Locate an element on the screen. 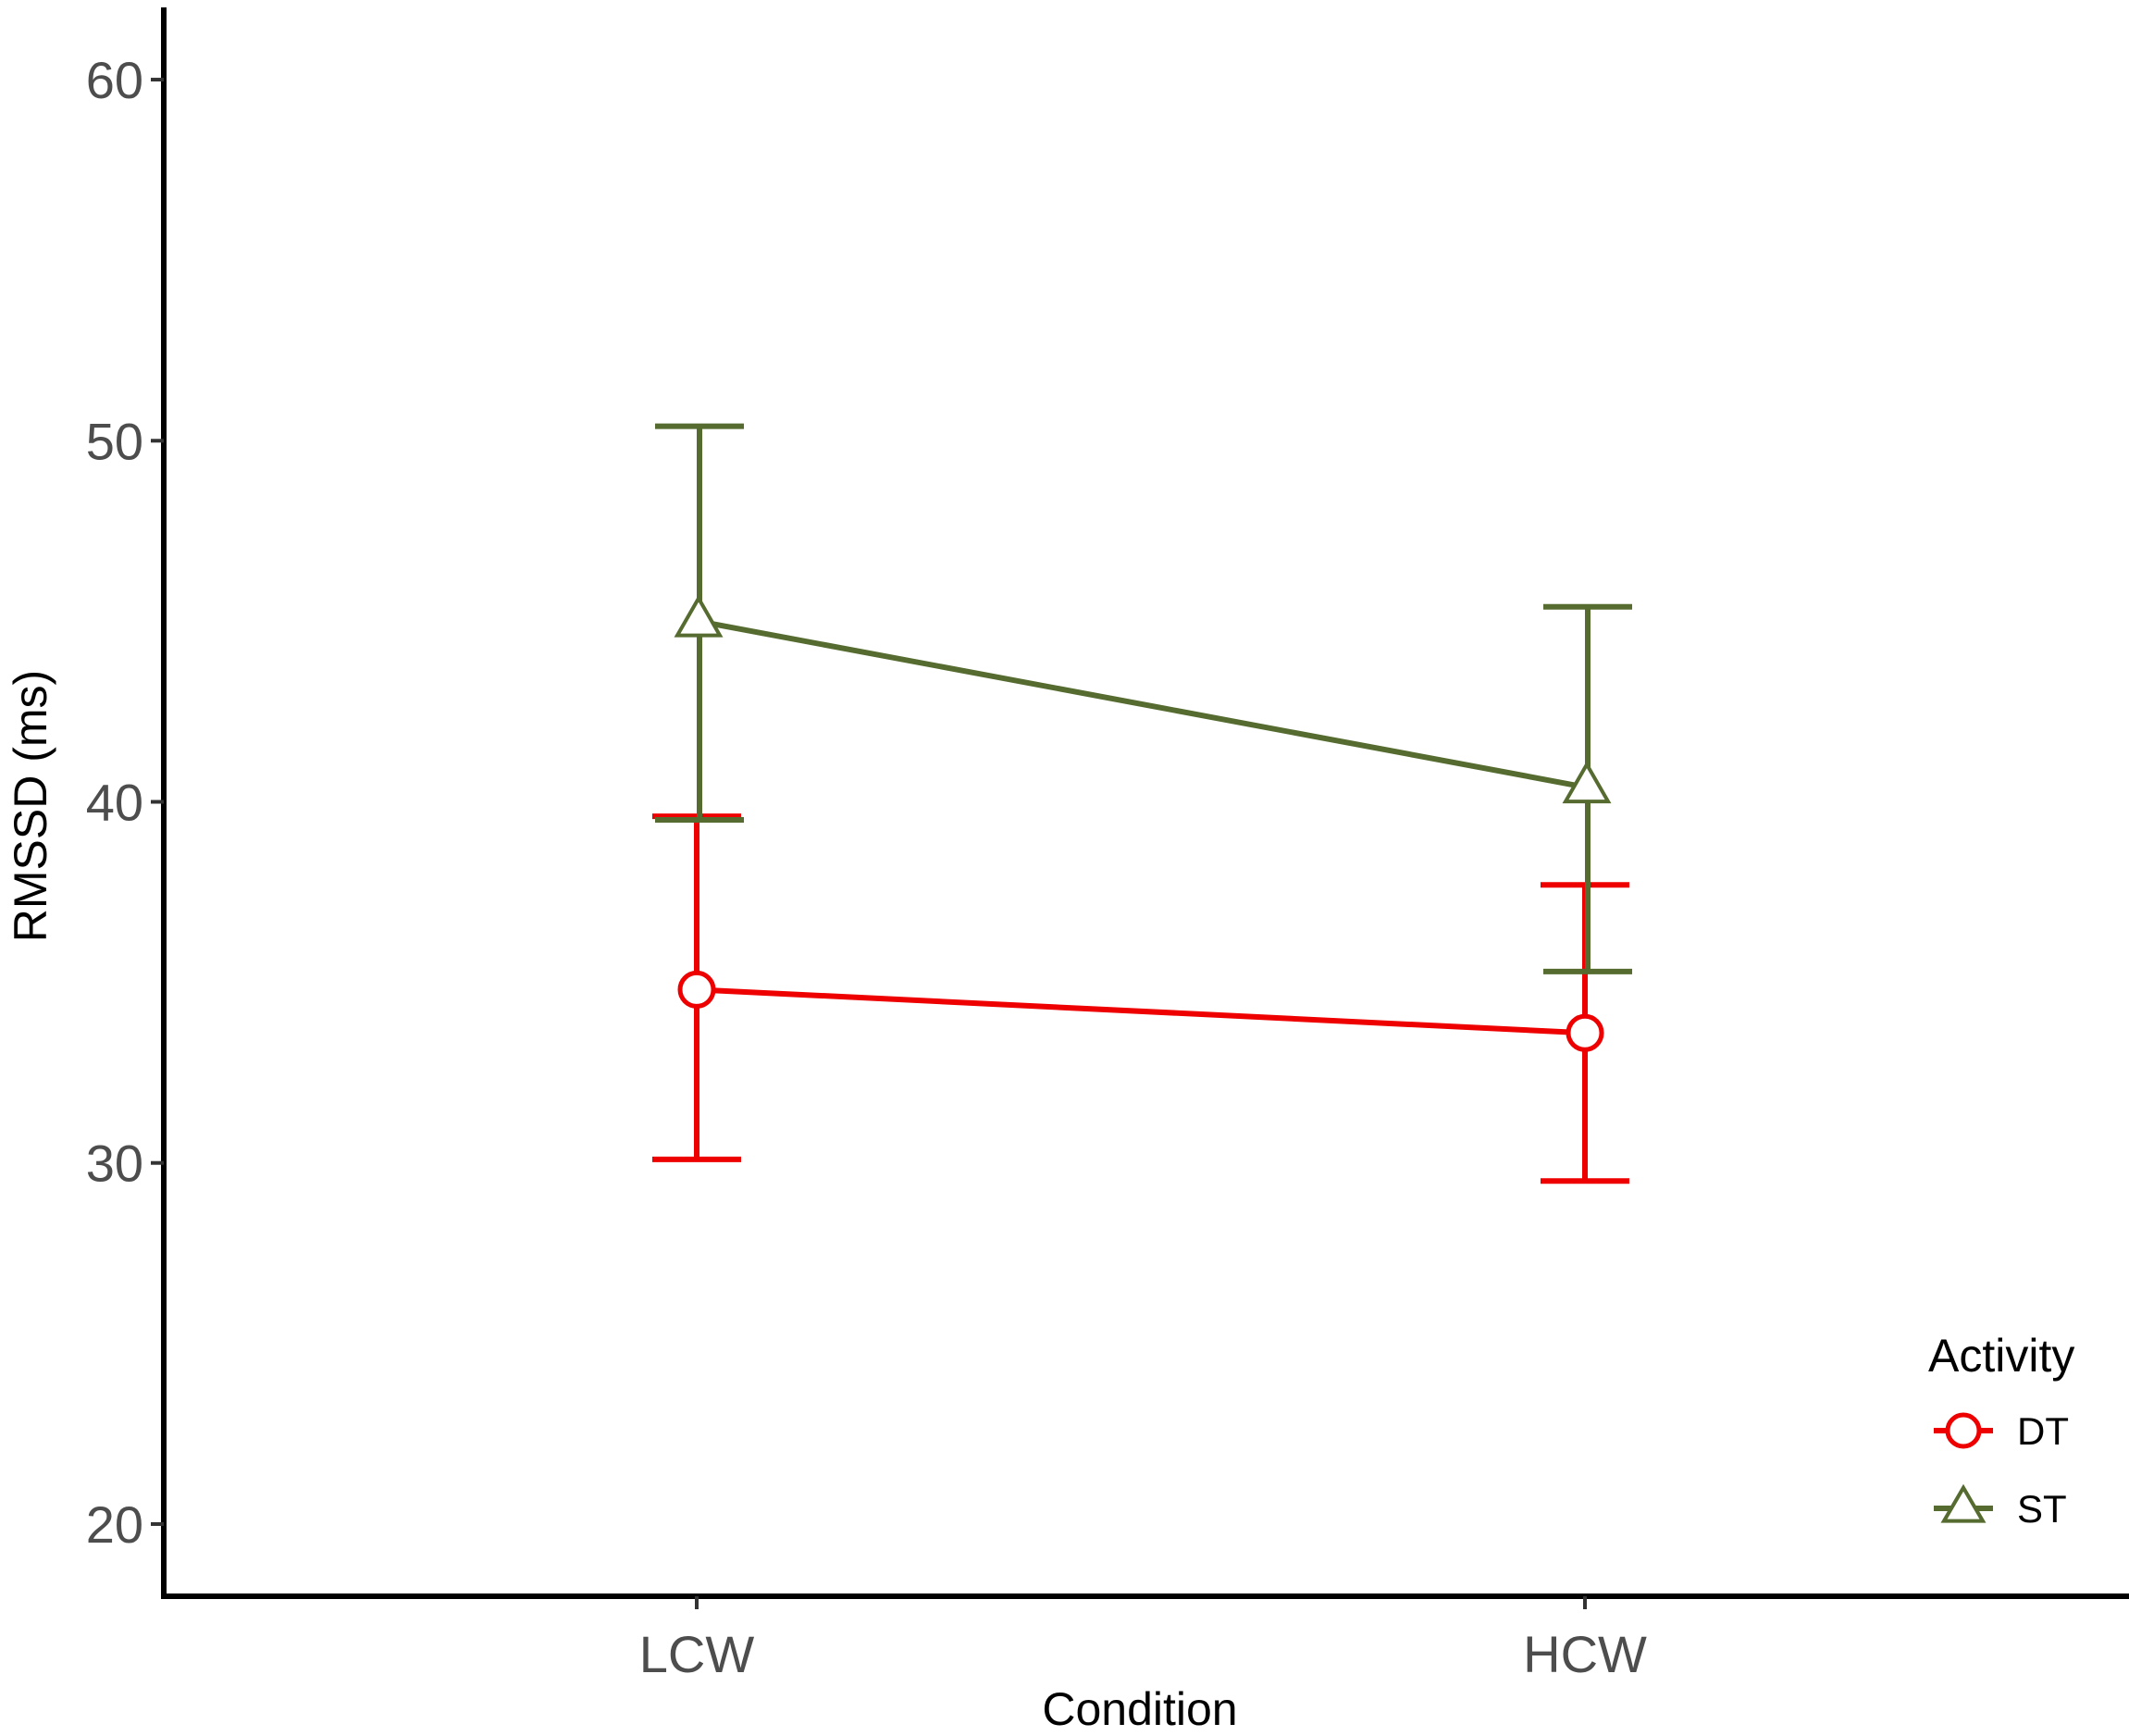 This screenshot has height=1736, width=2129. series-st is located at coordinates (1143, 698).